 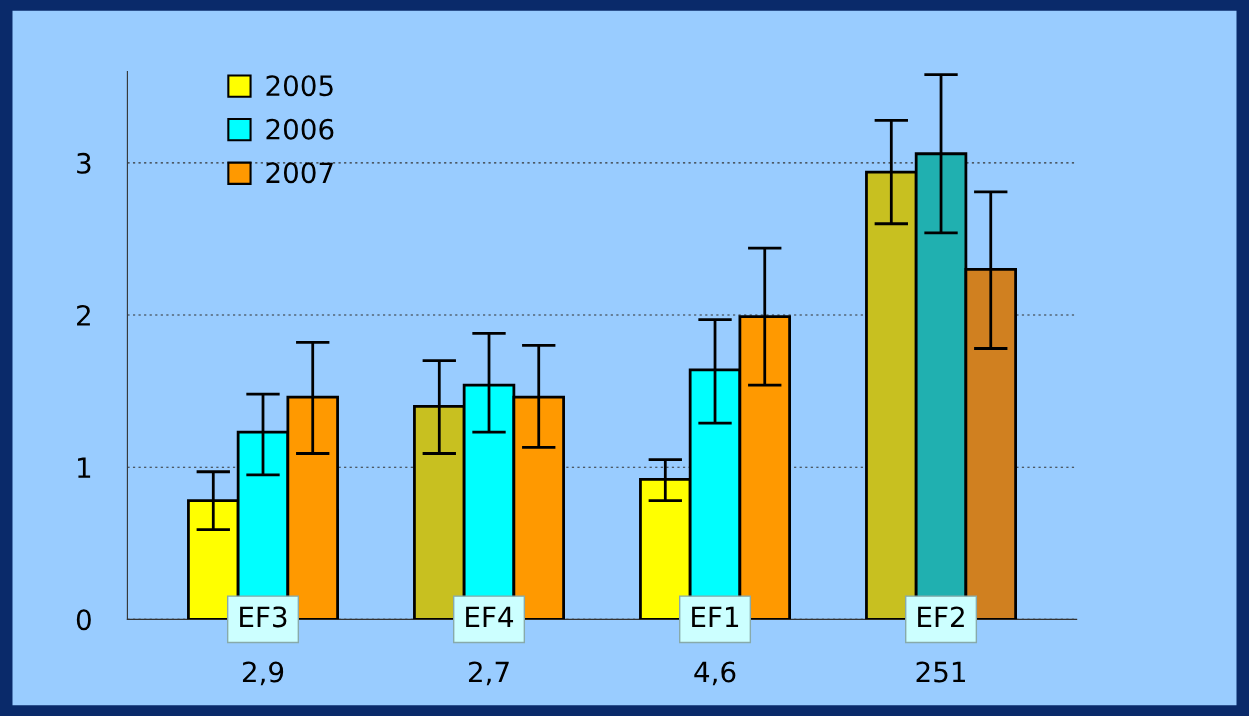 What do you see at coordinates (715, 673) in the screenshot?
I see `x-tick-label: 4,6` at bounding box center [715, 673].